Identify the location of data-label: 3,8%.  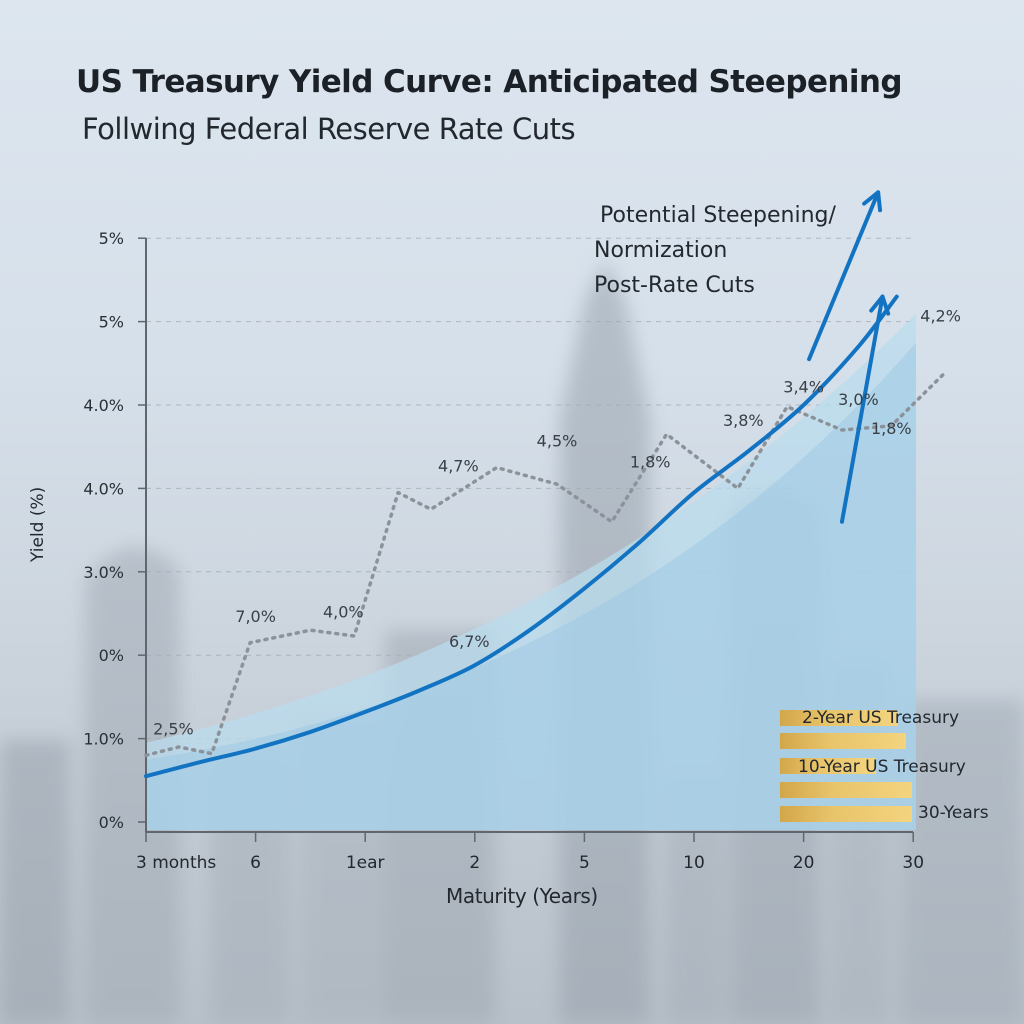
(743, 420).